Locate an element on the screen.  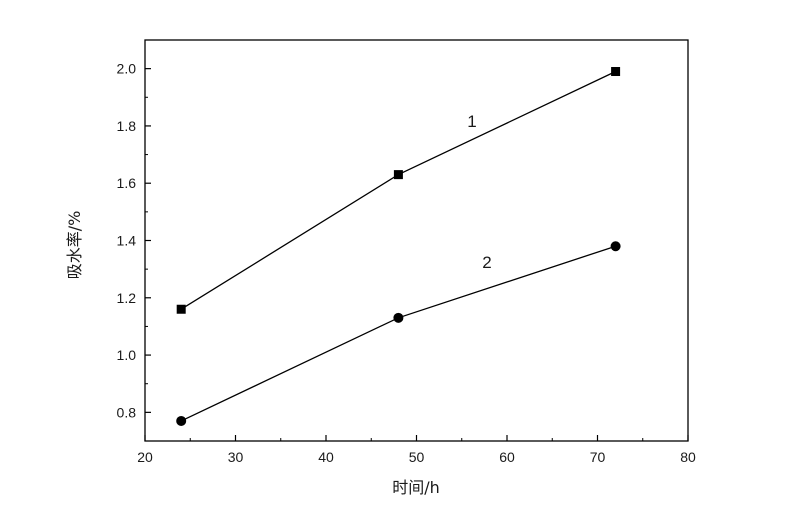
y-axis-title: 吸水率/% is located at coordinates (74, 245).